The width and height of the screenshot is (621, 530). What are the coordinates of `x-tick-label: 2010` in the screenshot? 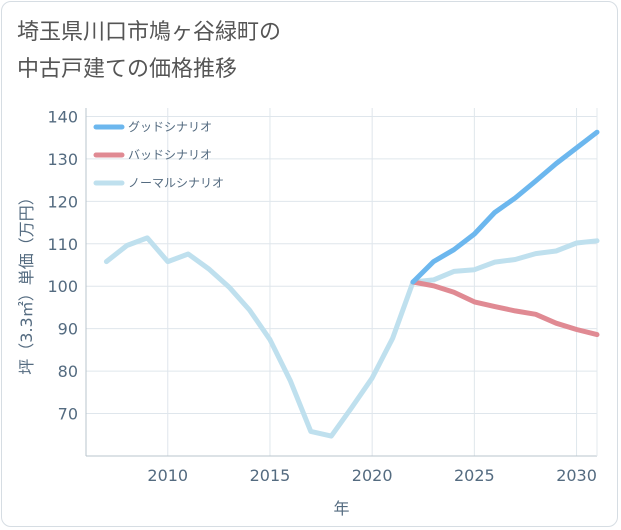 It's located at (167, 475).